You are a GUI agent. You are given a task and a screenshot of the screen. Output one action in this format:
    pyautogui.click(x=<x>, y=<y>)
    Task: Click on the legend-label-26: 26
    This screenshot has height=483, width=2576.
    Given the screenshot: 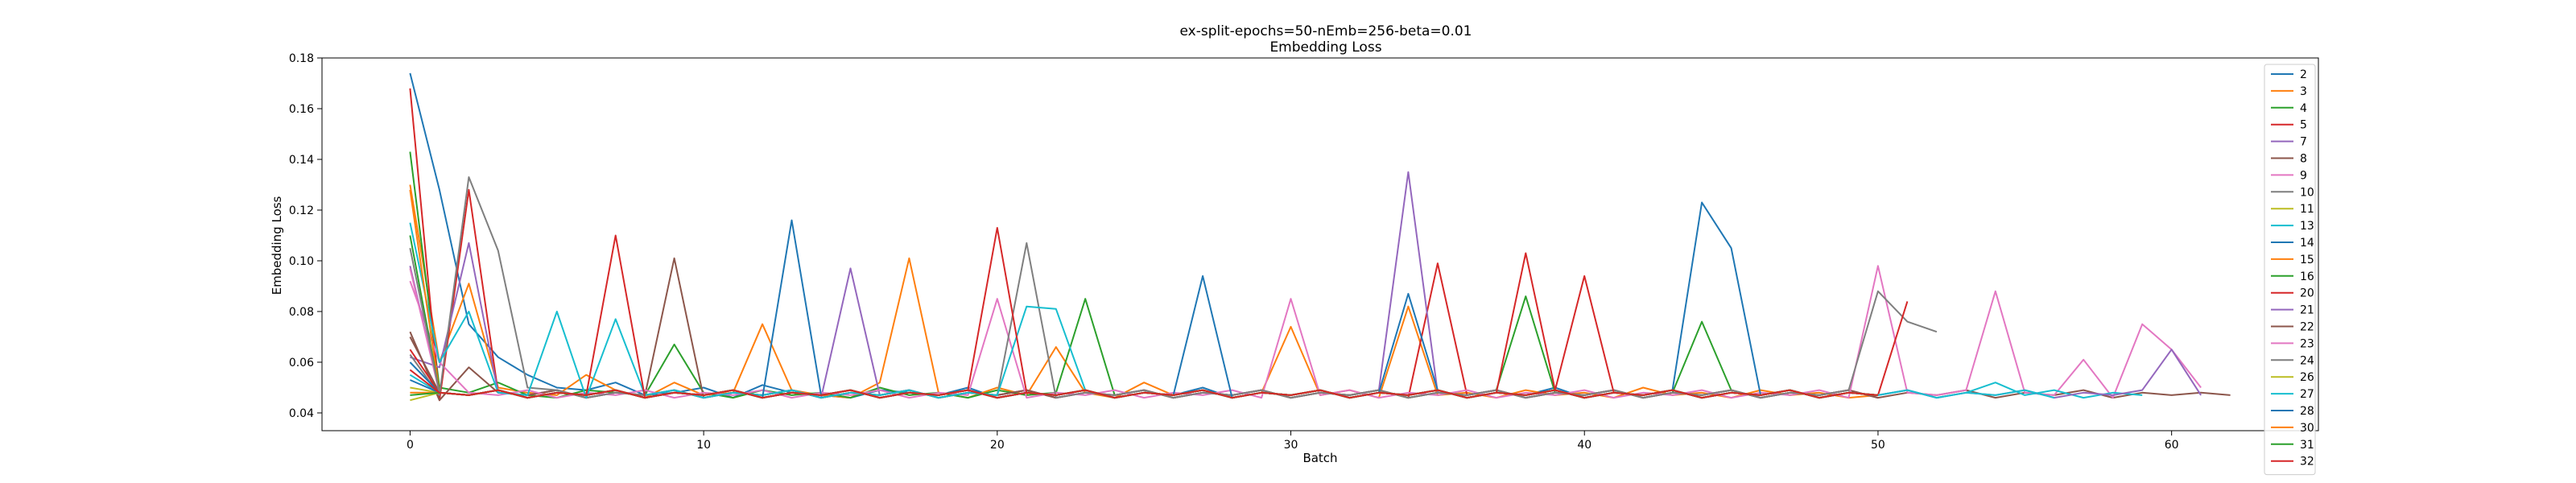 What is the action you would take?
    pyautogui.click(x=2307, y=377)
    